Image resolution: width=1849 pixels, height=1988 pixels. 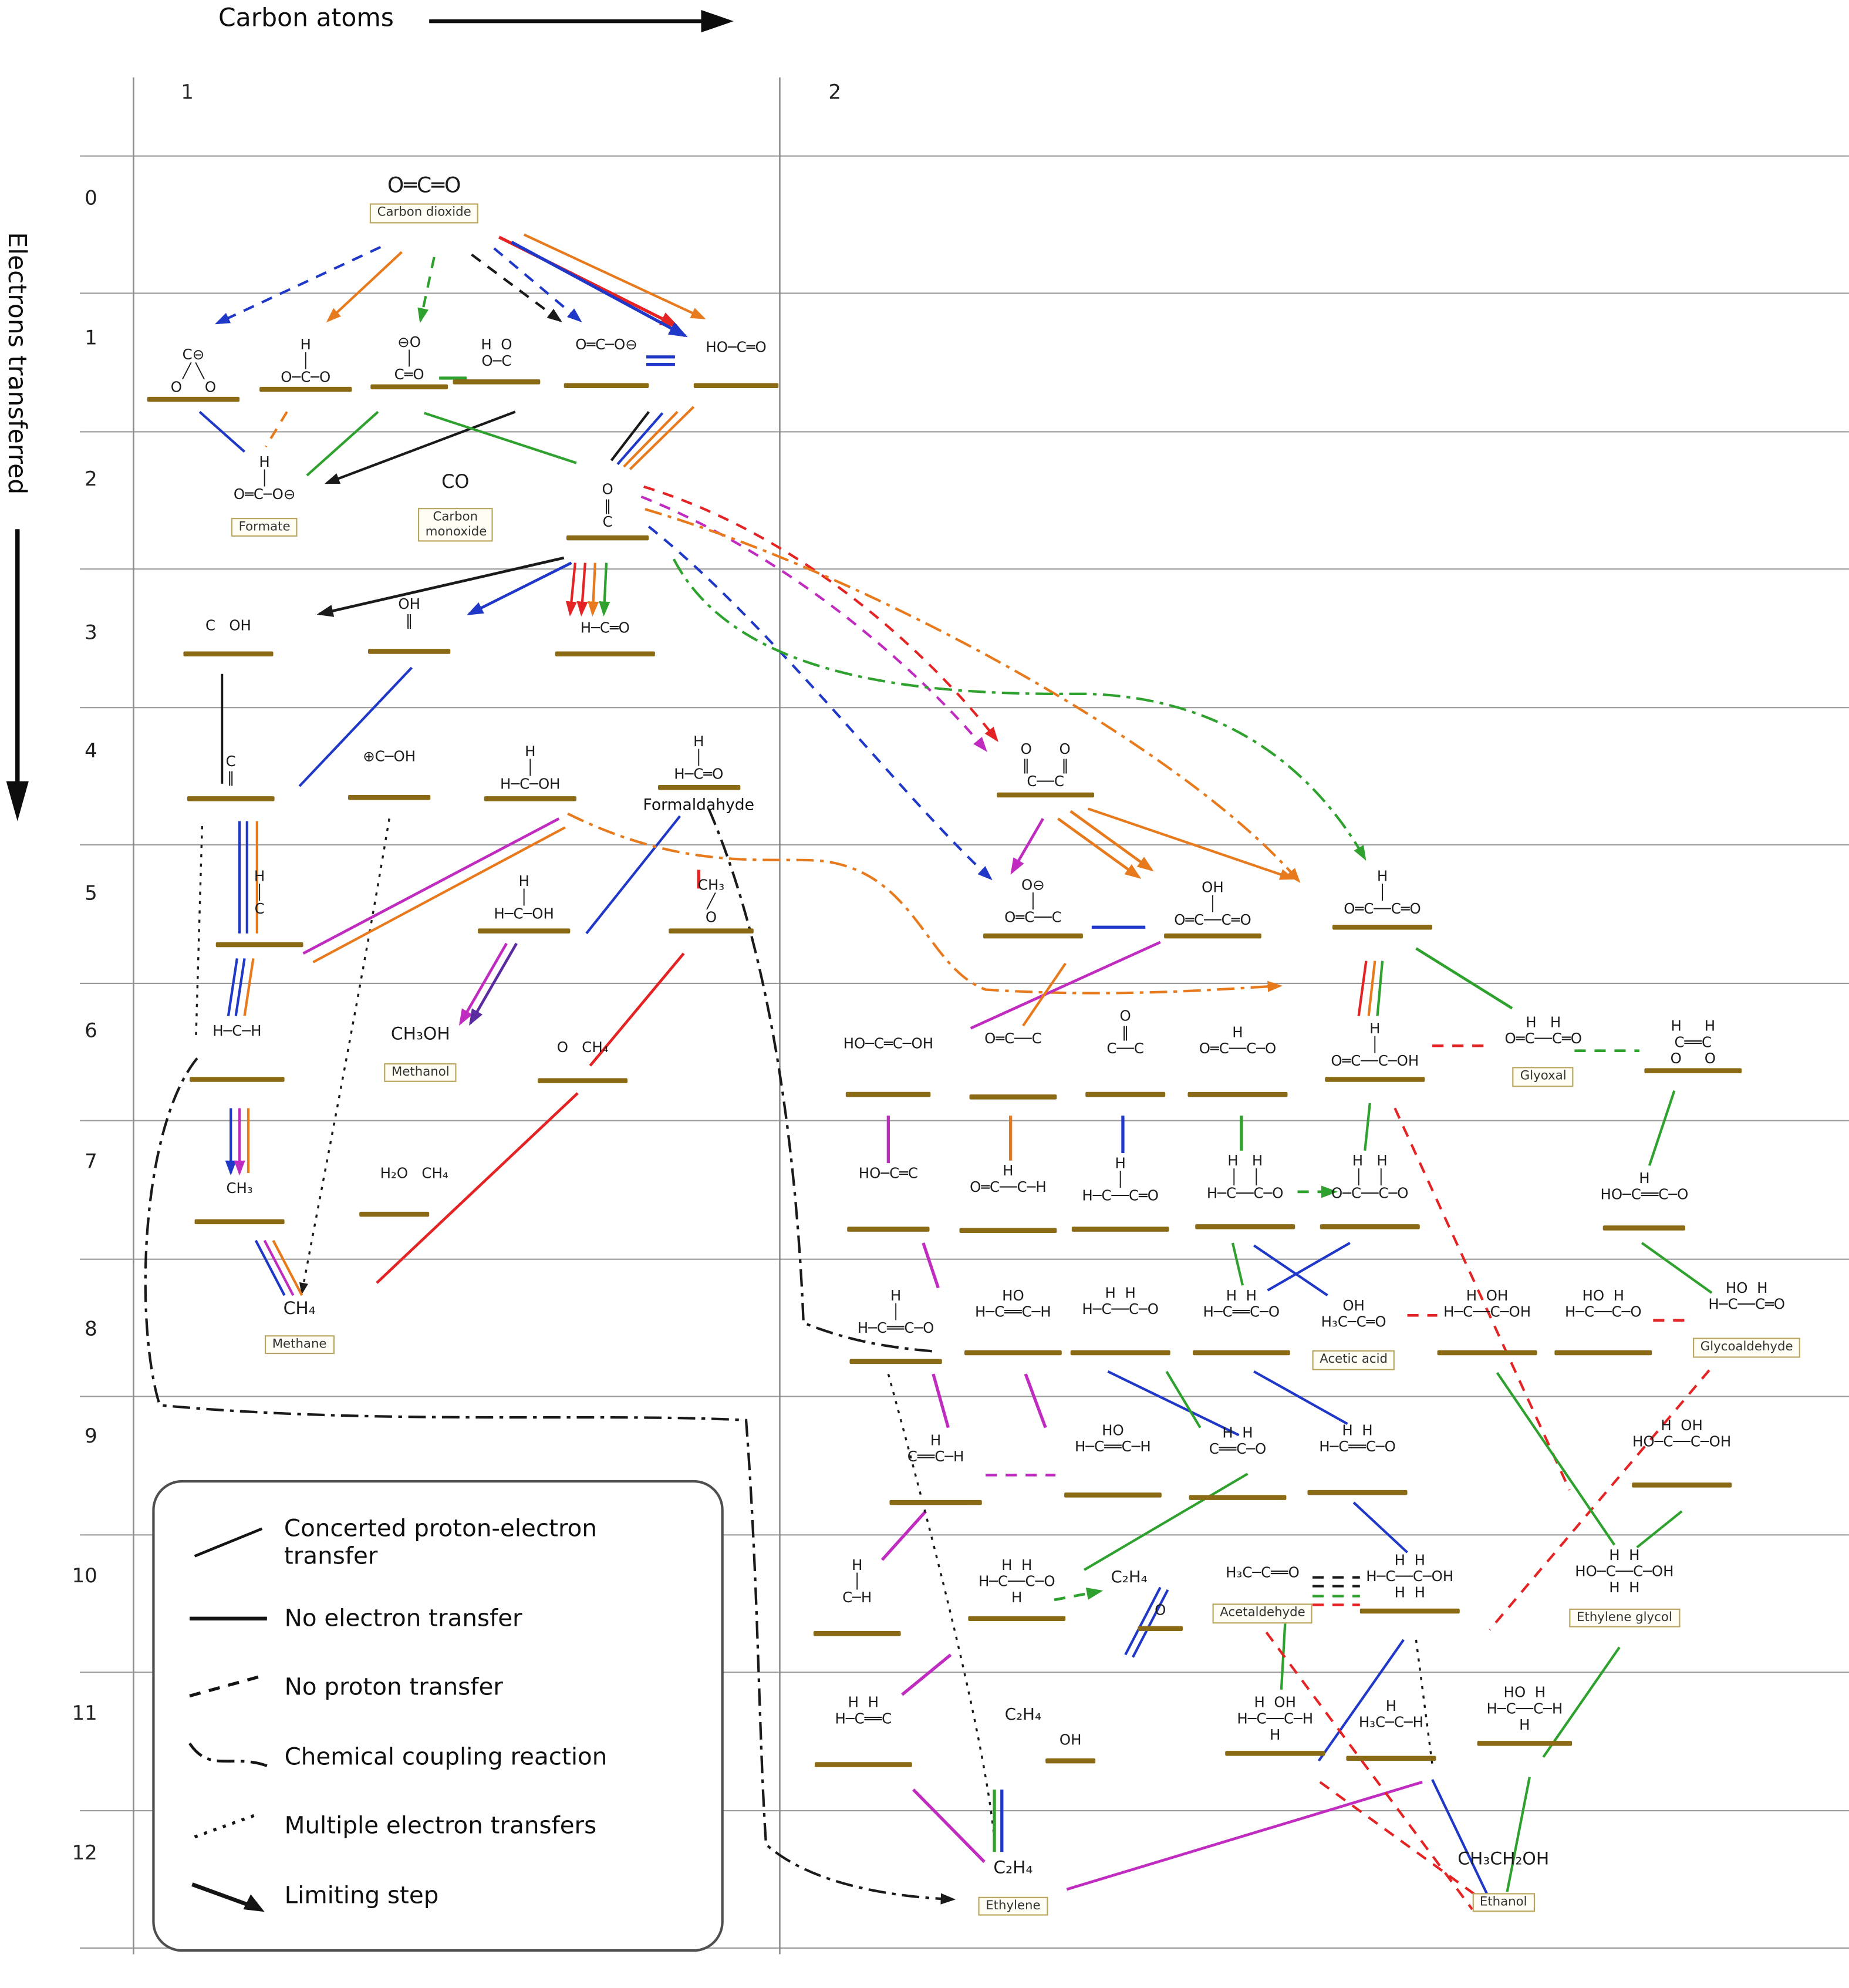 What do you see at coordinates (228, 1897) in the screenshot?
I see `legend-line-sample-limiting` at bounding box center [228, 1897].